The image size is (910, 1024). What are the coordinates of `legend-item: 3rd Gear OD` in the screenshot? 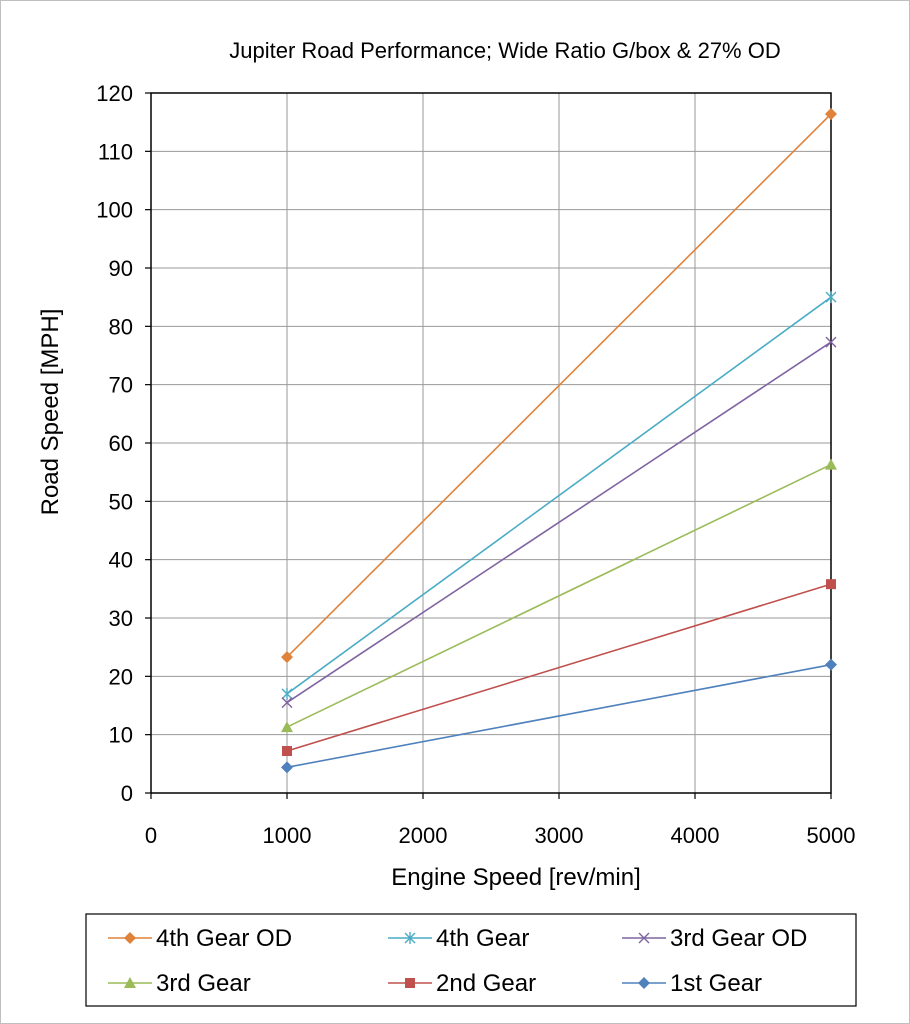 It's located at (714, 938).